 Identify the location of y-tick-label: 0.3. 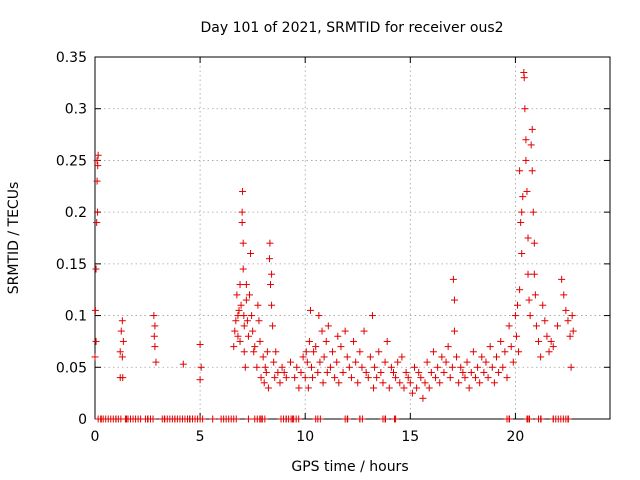
(76, 110).